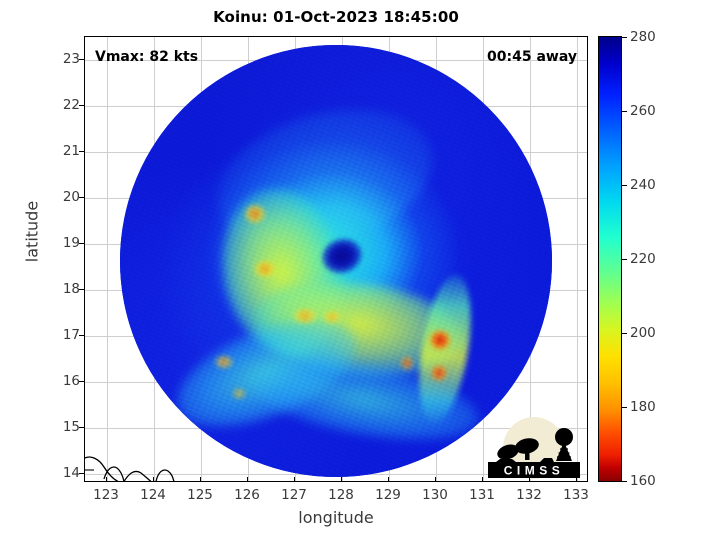  Describe the element at coordinates (336, 517) in the screenshot. I see `x-axis-label: longitude` at that location.